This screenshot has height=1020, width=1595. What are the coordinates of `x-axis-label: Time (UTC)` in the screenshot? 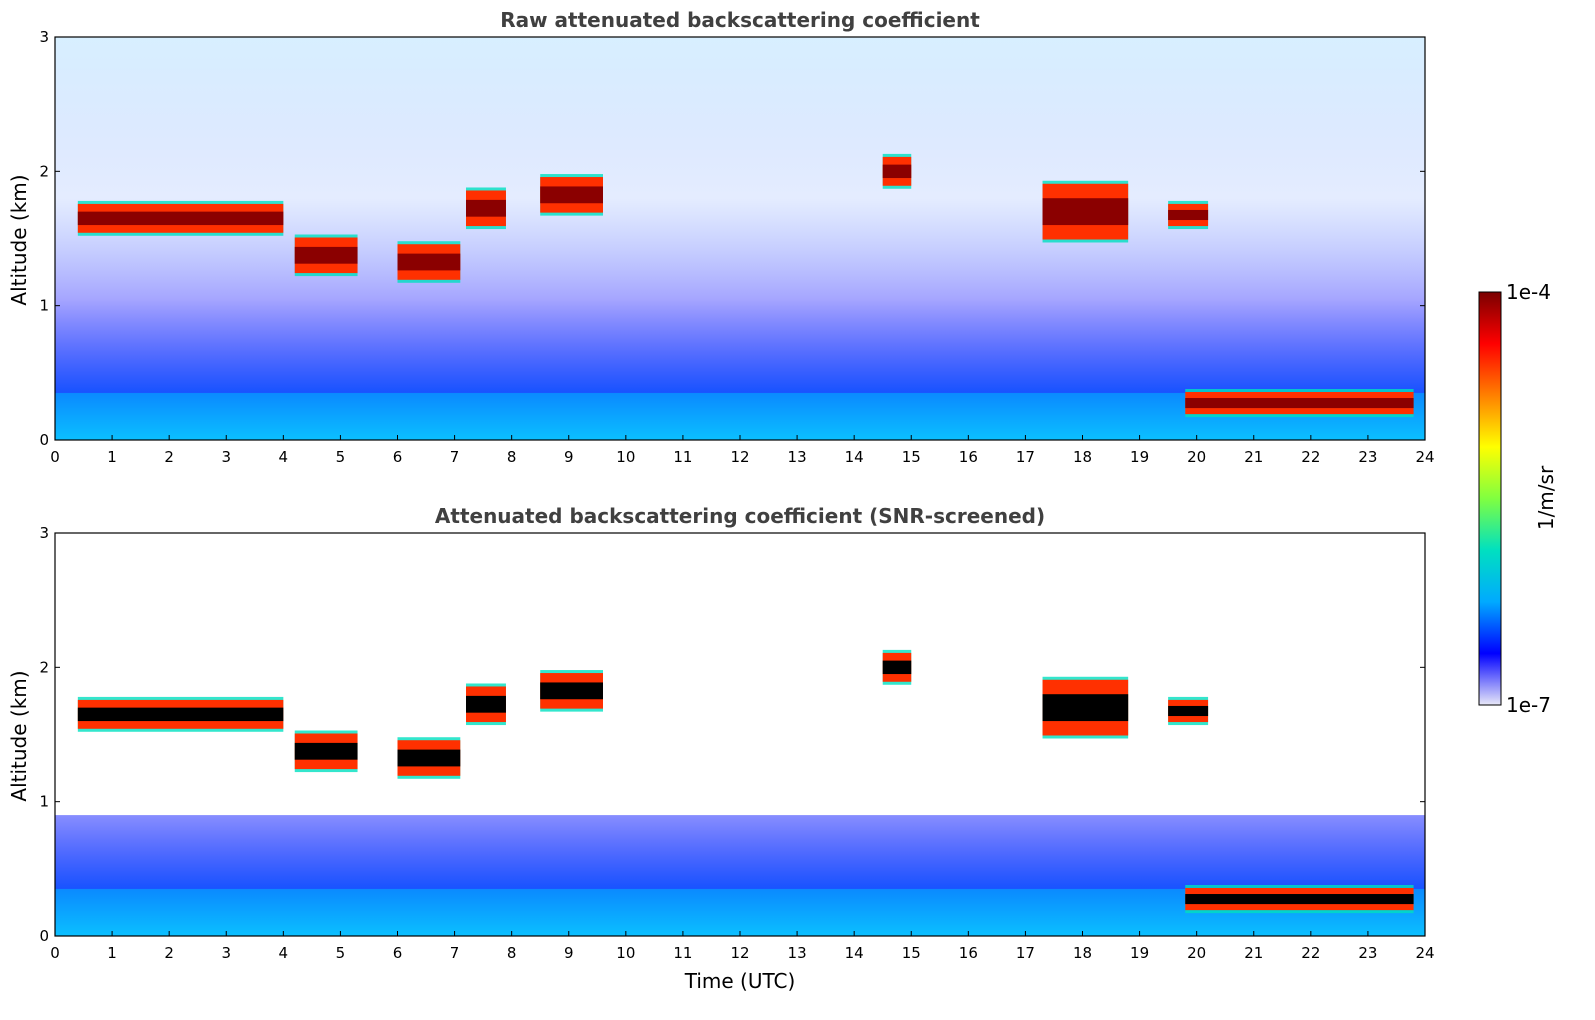 It's located at (740, 981).